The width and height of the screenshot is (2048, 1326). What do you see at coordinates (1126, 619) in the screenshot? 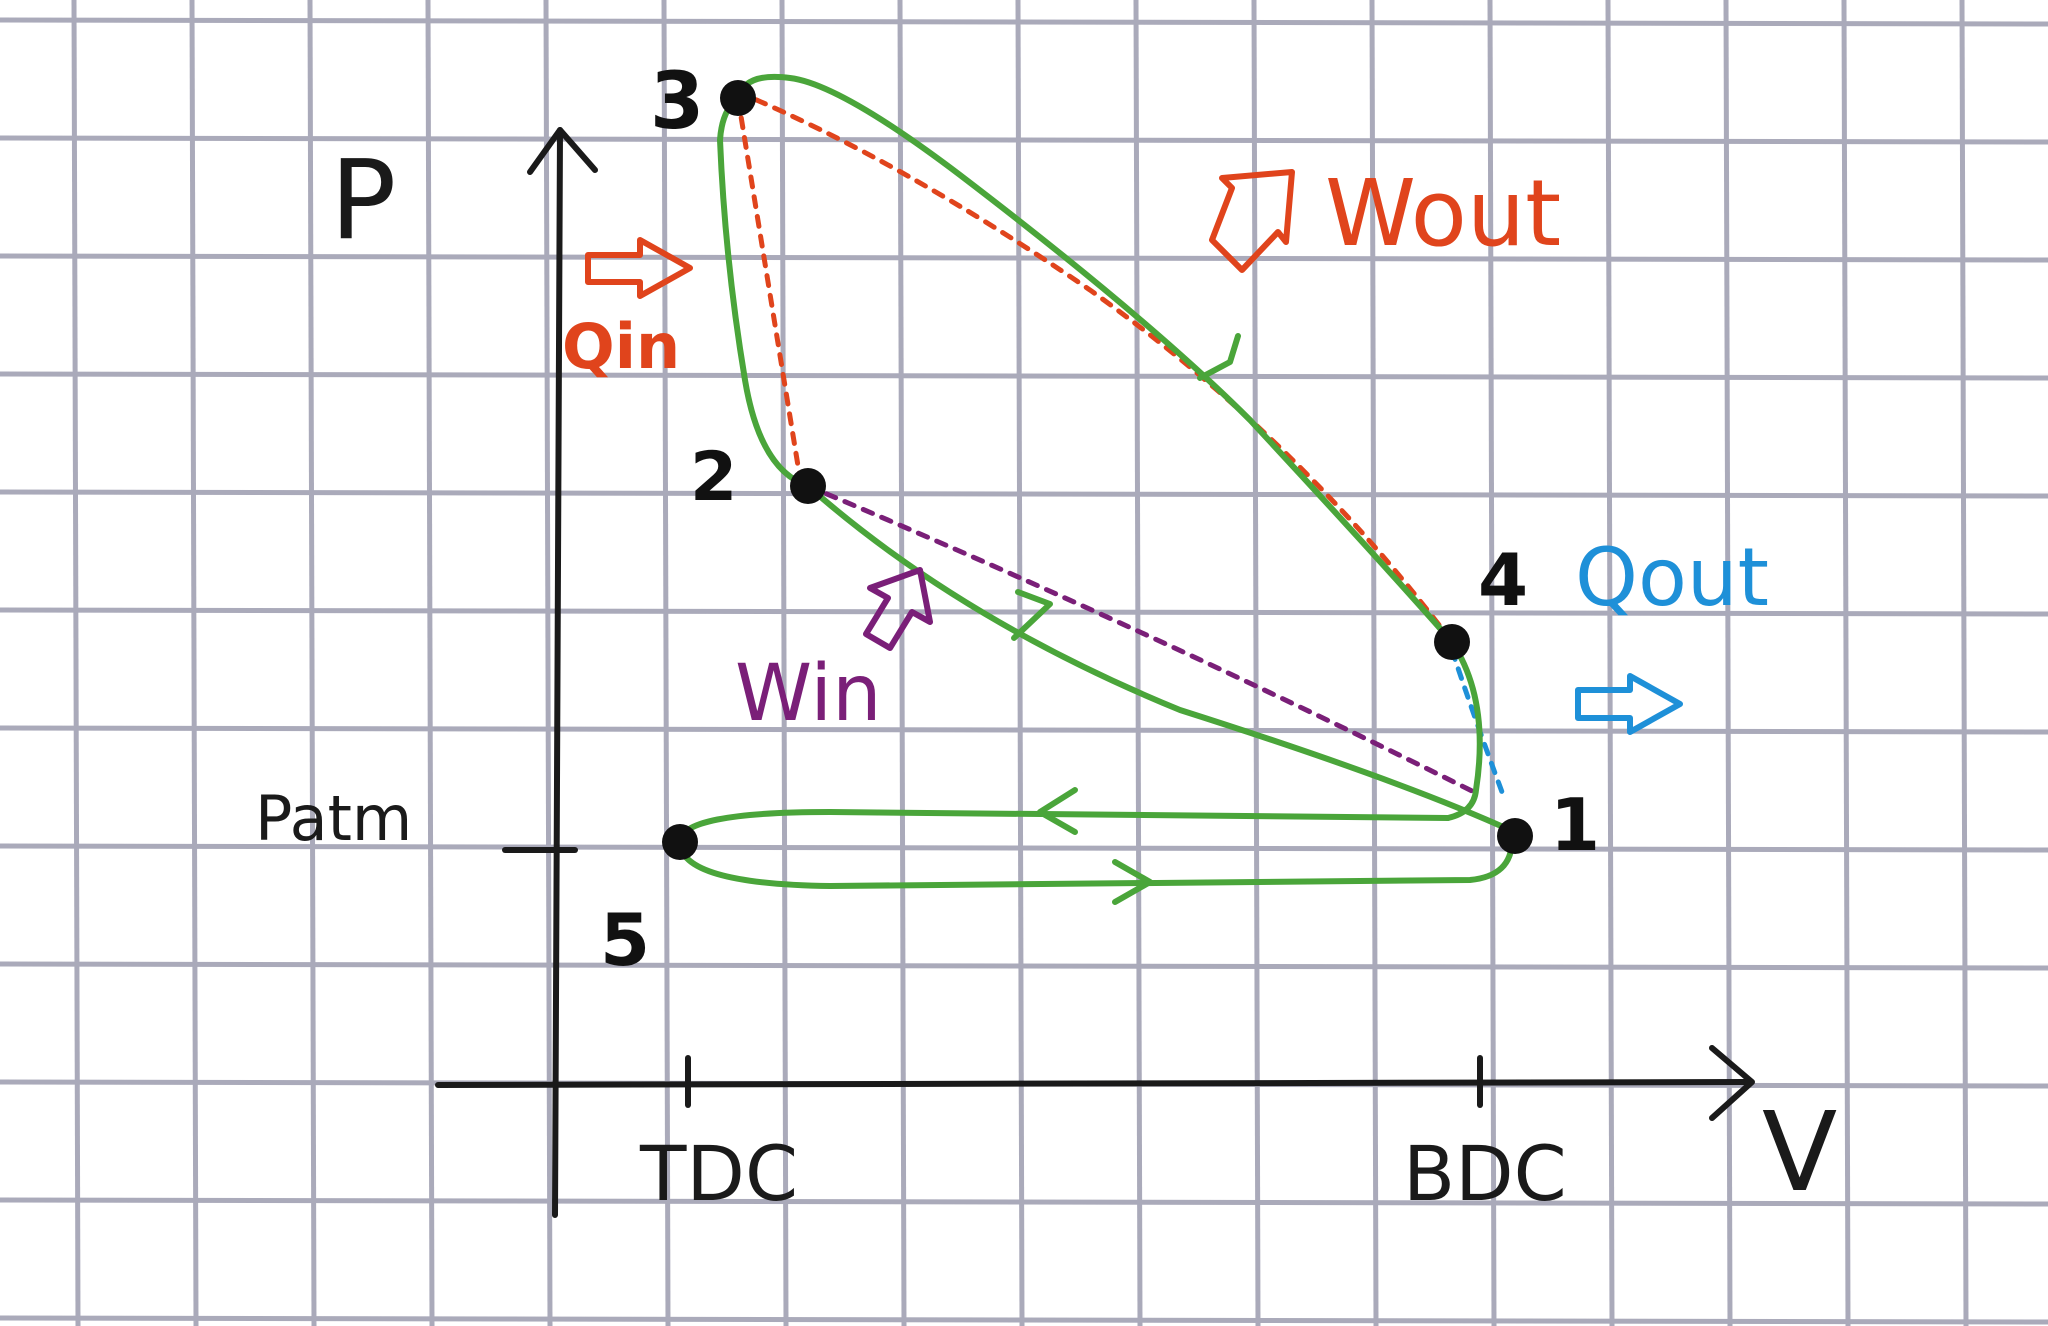
I see `cycle-direction-arrows` at bounding box center [1126, 619].